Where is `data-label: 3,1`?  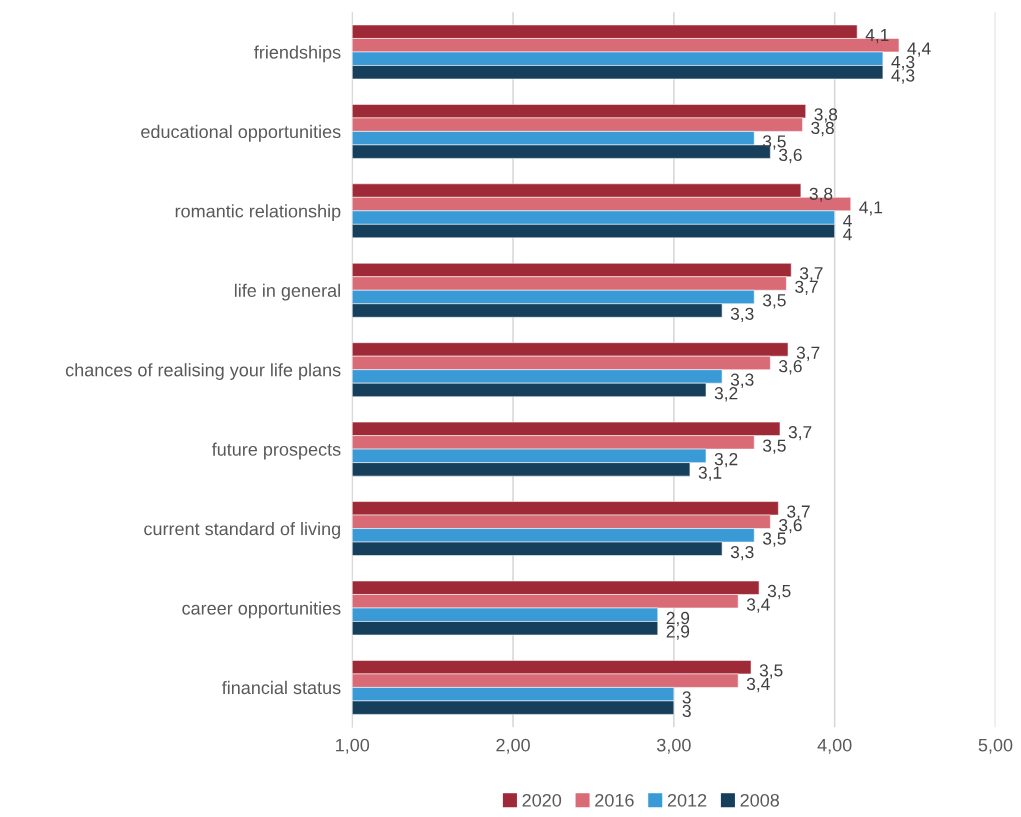
data-label: 3,1 is located at coordinates (710, 473).